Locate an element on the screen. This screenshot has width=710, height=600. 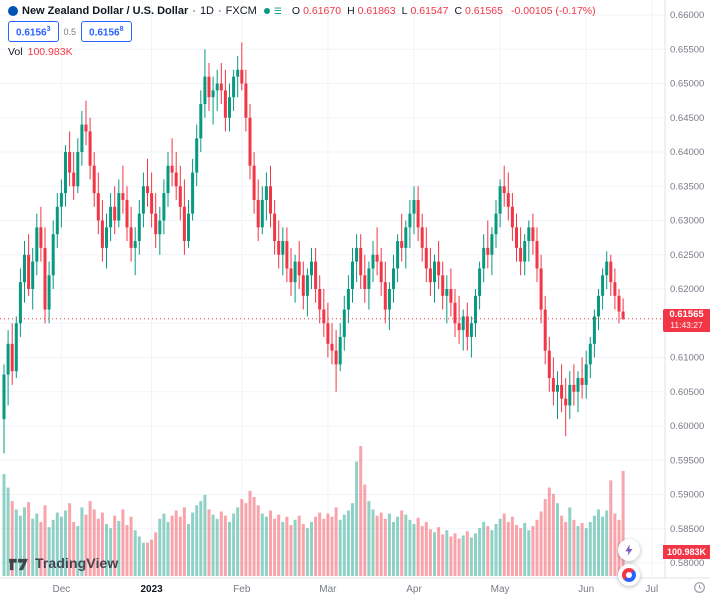
close-value: 0.61565 is located at coordinates (484, 11).